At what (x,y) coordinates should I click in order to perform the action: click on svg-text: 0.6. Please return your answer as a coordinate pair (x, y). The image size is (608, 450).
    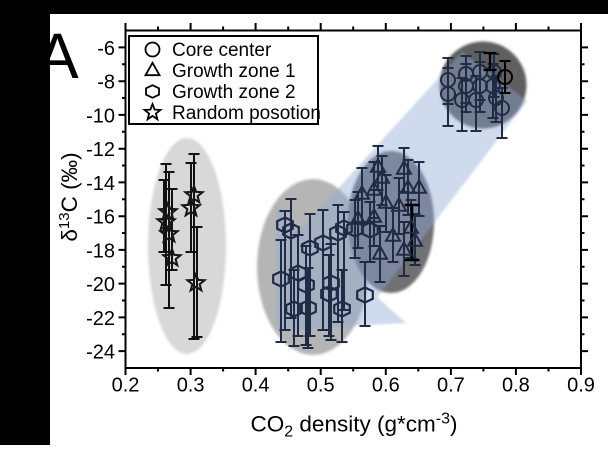
    Looking at the image, I should click on (386, 386).